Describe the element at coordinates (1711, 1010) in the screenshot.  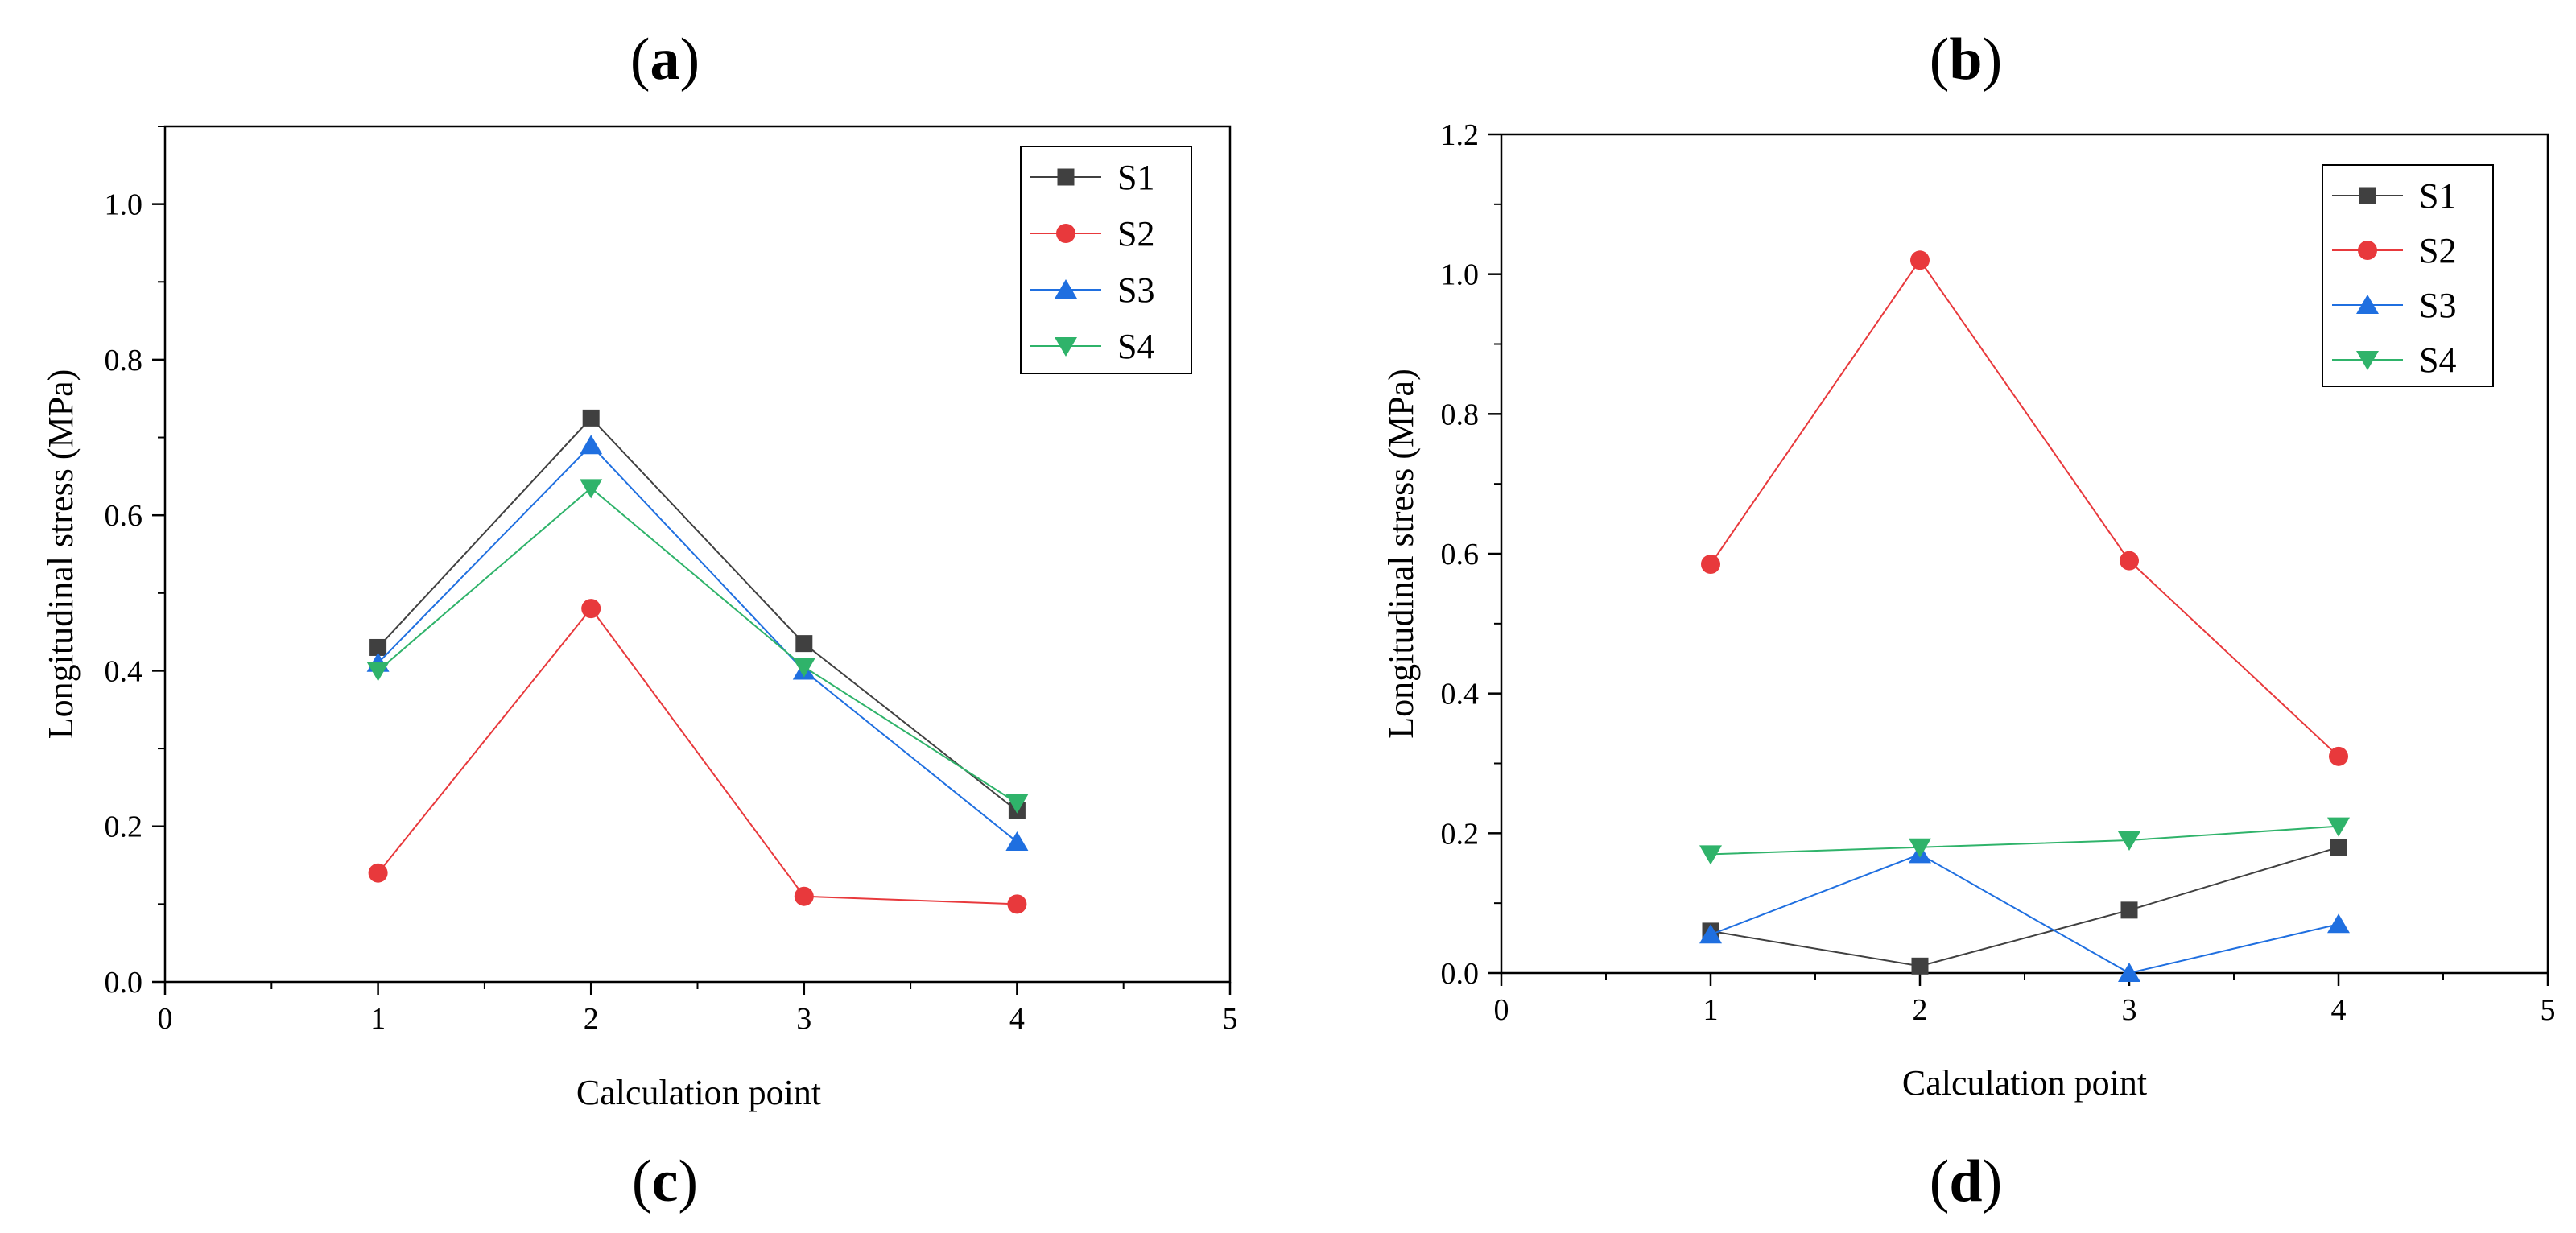
I see `x-tick-label: 1` at that location.